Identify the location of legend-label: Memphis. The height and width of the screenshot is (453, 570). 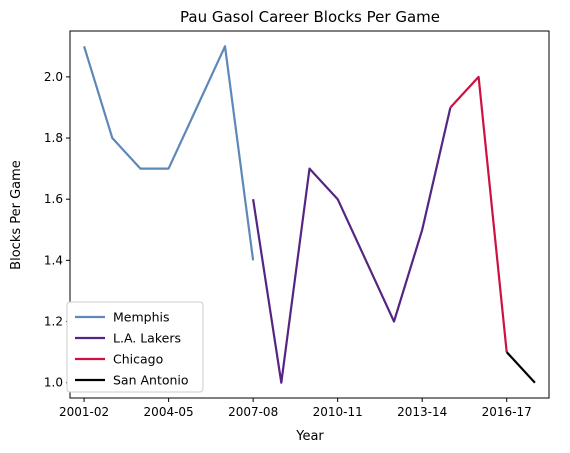
(141, 317).